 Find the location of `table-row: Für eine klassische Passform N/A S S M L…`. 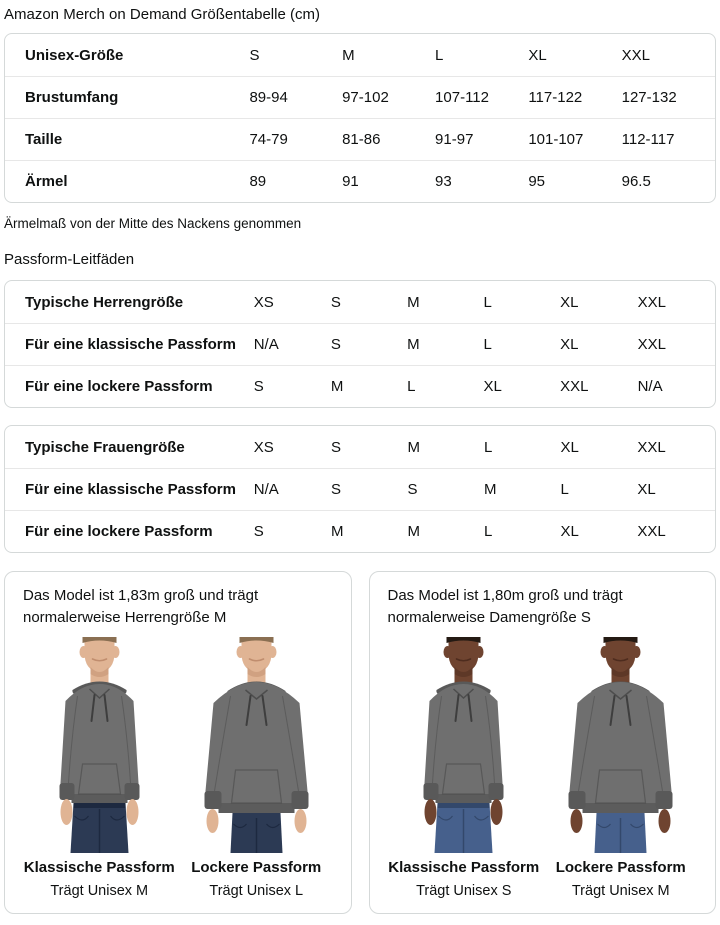

table-row: Für eine klassische Passform N/A S S M L… is located at coordinates (360, 489).